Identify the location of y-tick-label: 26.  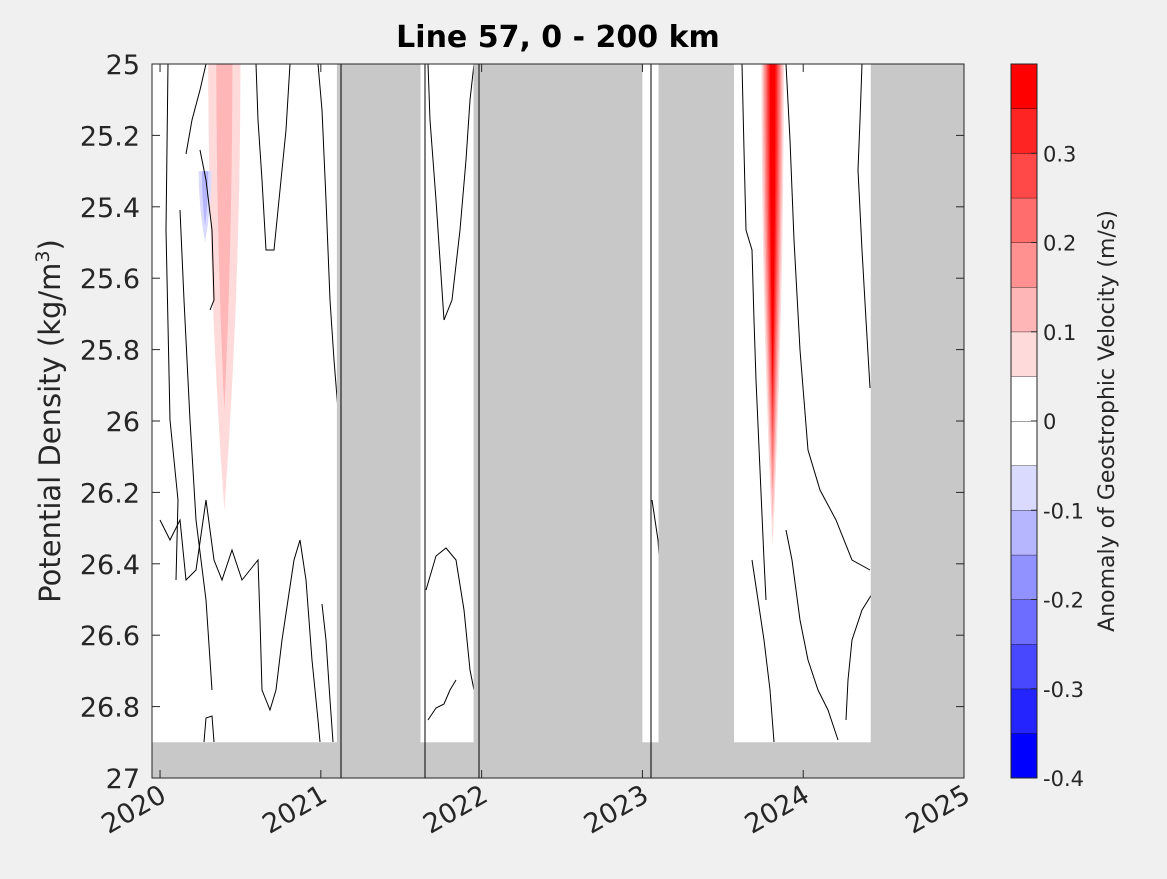
(123, 422).